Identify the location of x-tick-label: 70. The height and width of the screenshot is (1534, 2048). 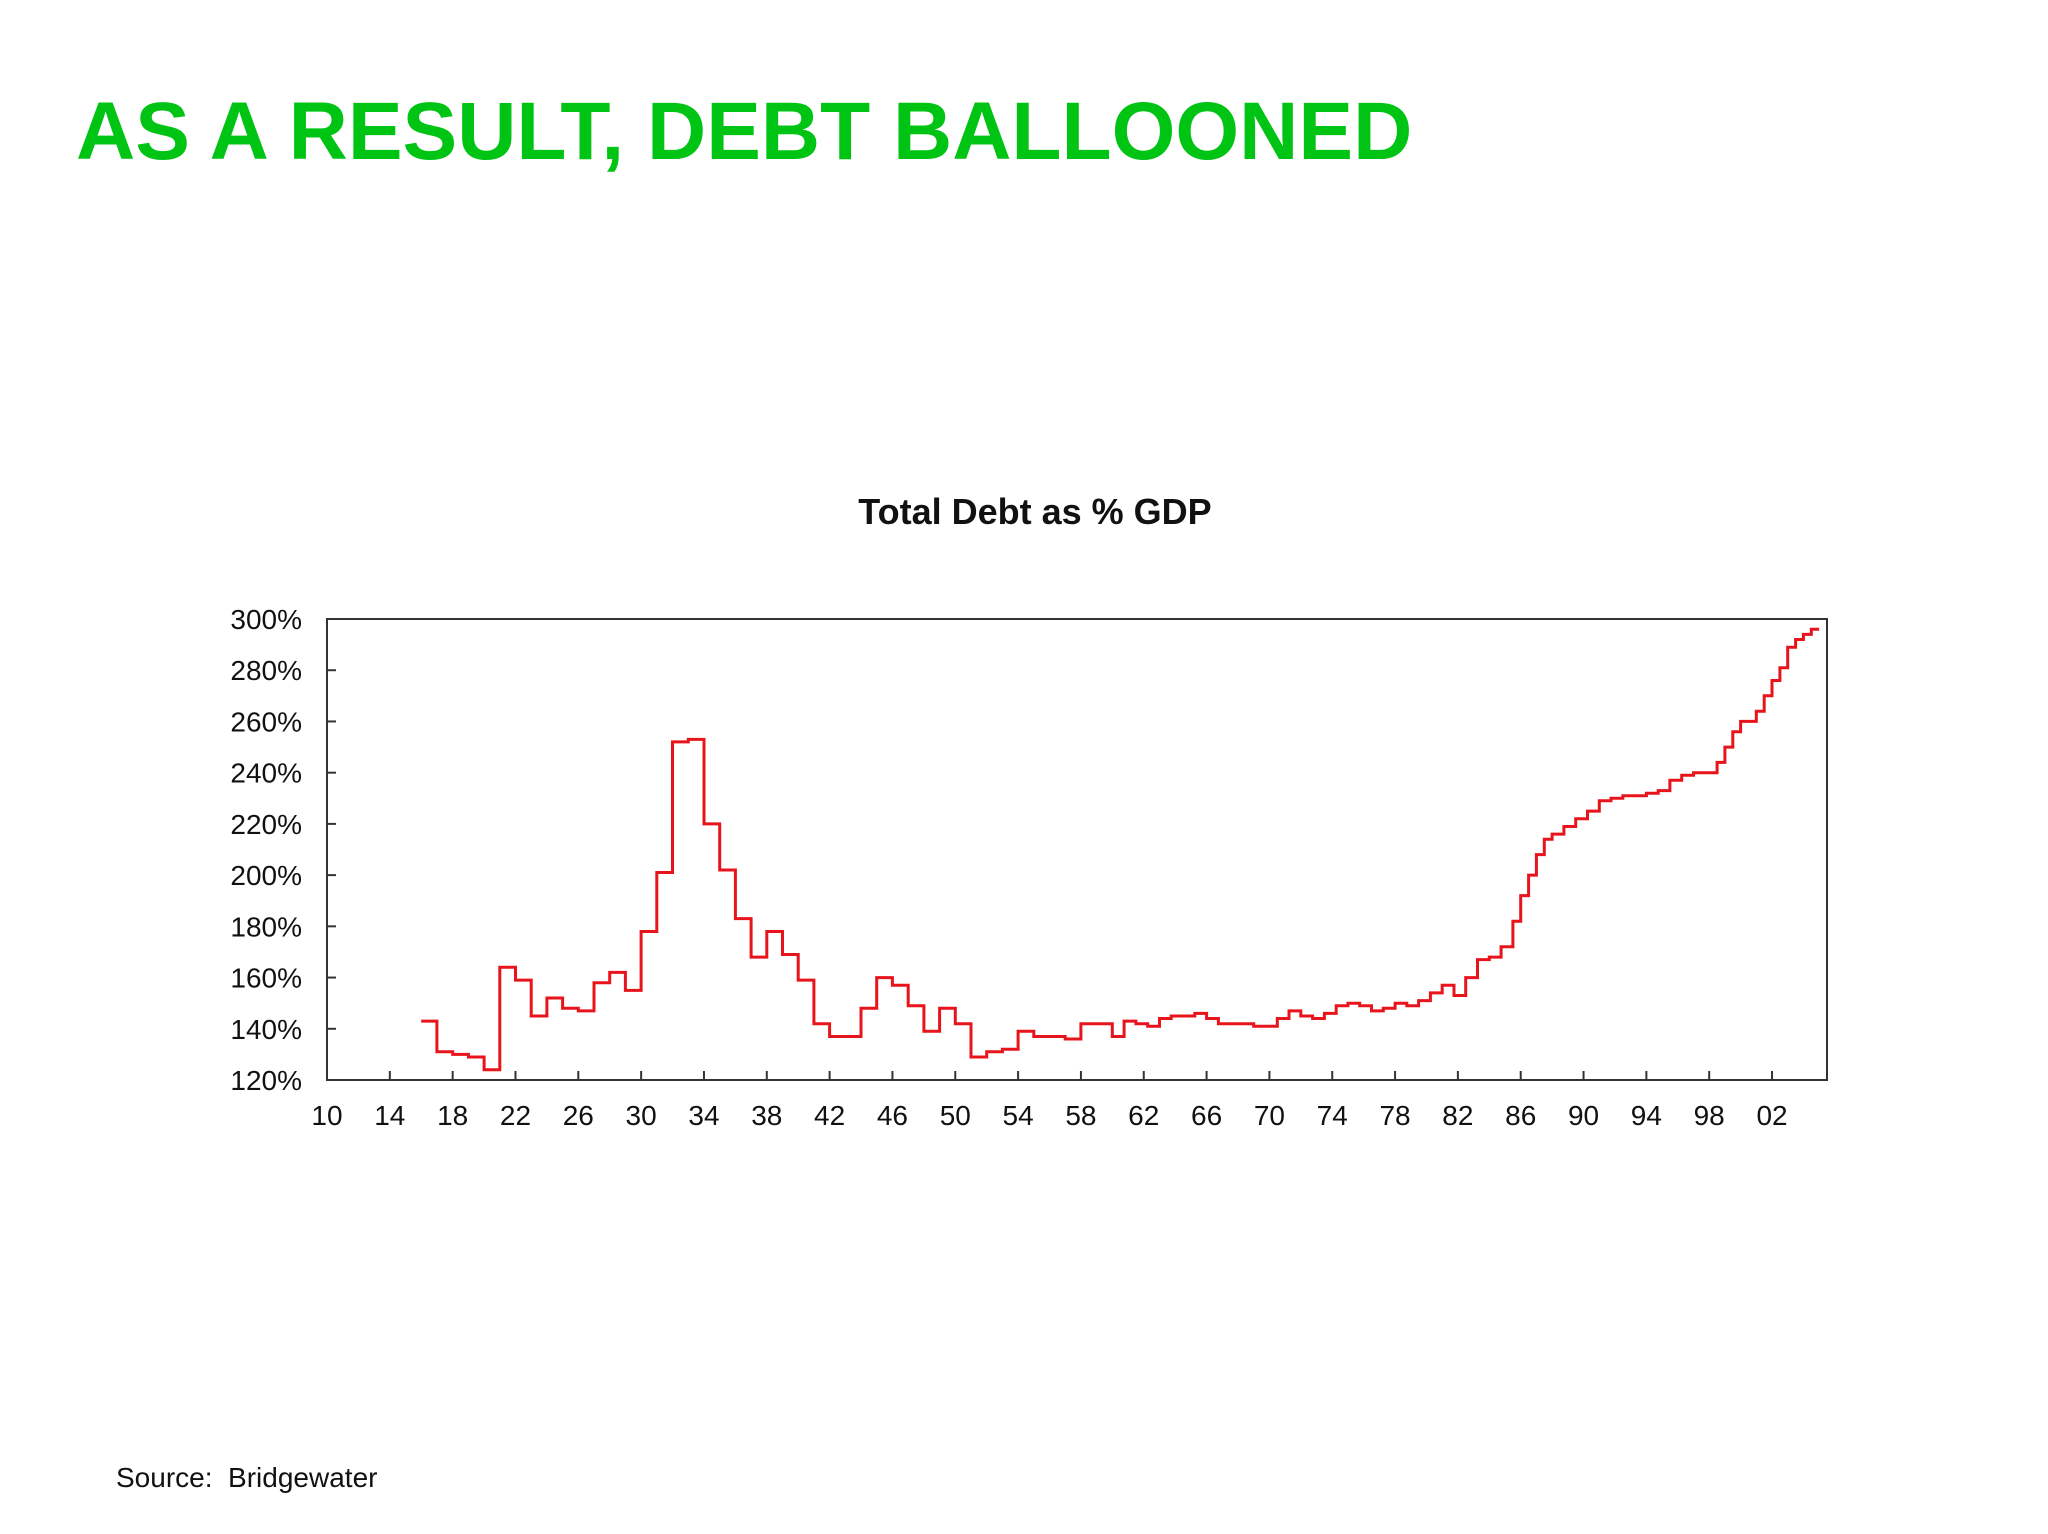
(1269, 1115).